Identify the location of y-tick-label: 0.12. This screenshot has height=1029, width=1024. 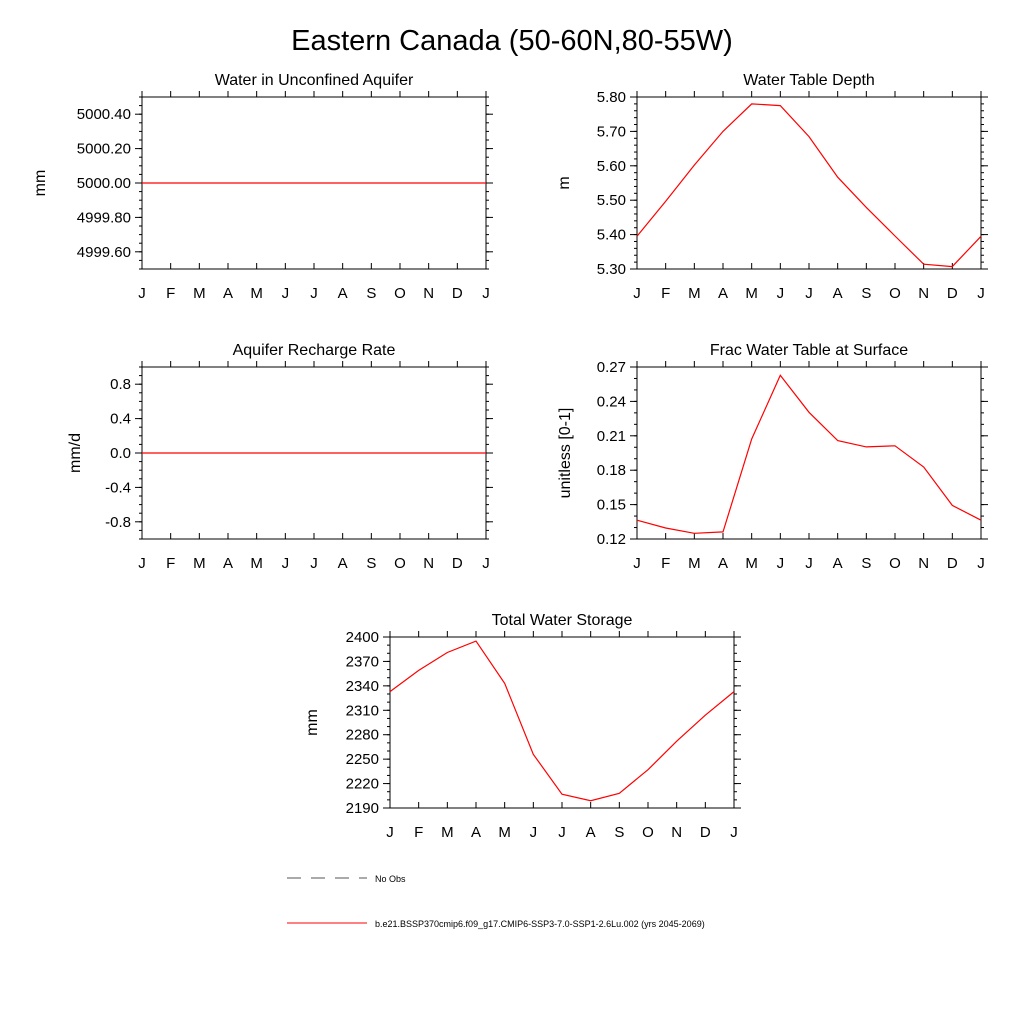
(611, 539).